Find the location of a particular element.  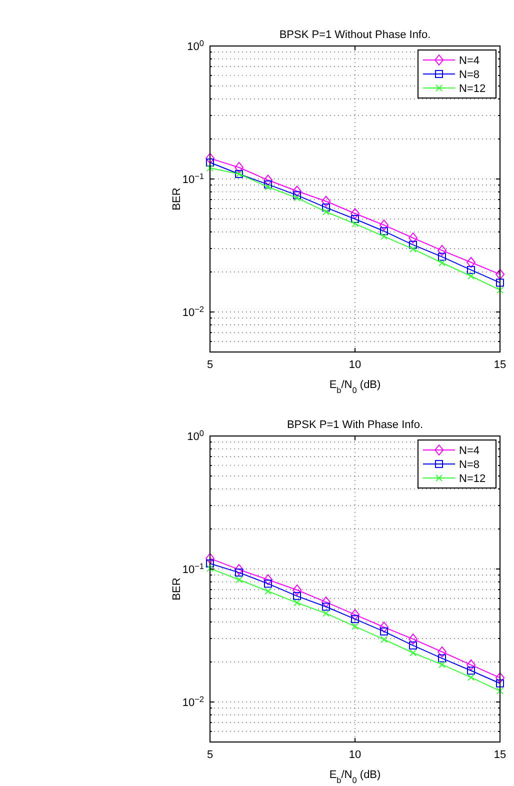

chart-title: BPSK P=1 Without Phase Info. is located at coordinates (355, 35).